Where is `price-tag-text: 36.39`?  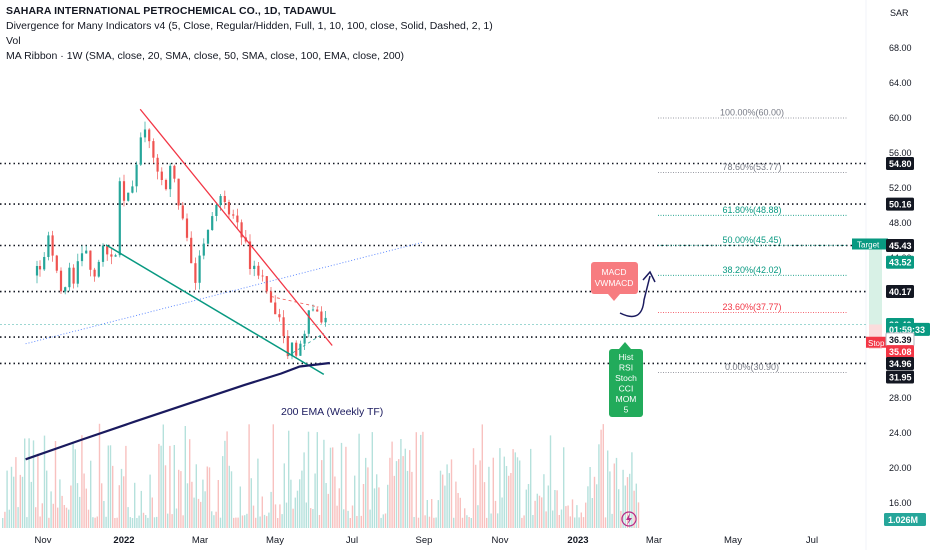 price-tag-text: 36.39 is located at coordinates (900, 340).